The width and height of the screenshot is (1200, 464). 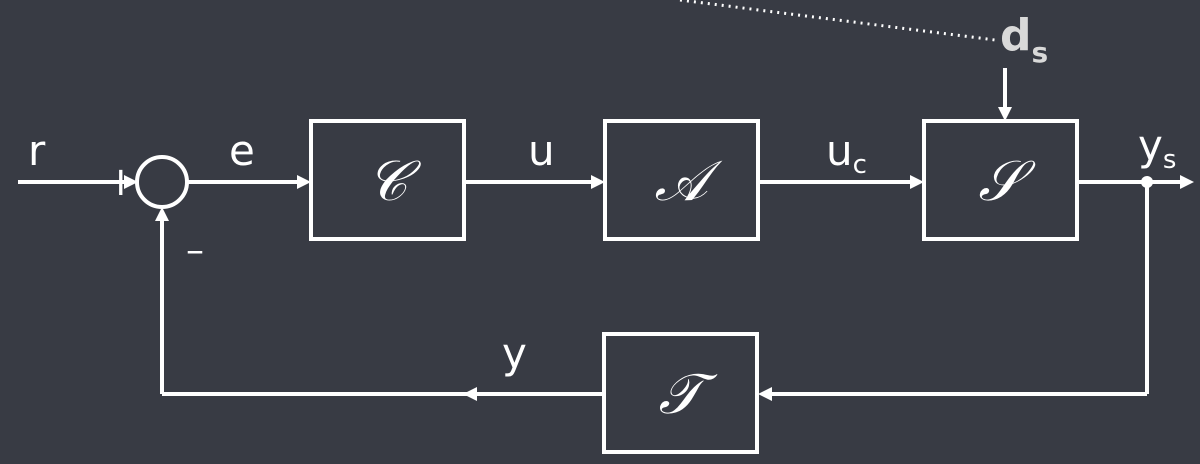 I want to click on label-ys-sub: s, so click(x=1170, y=160).